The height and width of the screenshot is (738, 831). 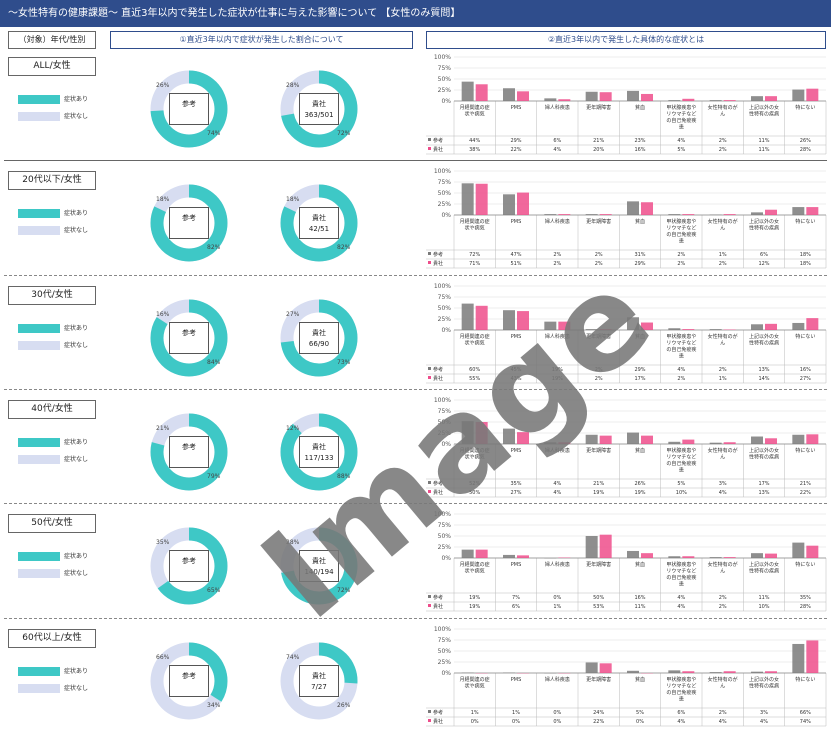 What do you see at coordinates (723, 379) in the screenshot?
I see `company-value-label: 1%` at bounding box center [723, 379].